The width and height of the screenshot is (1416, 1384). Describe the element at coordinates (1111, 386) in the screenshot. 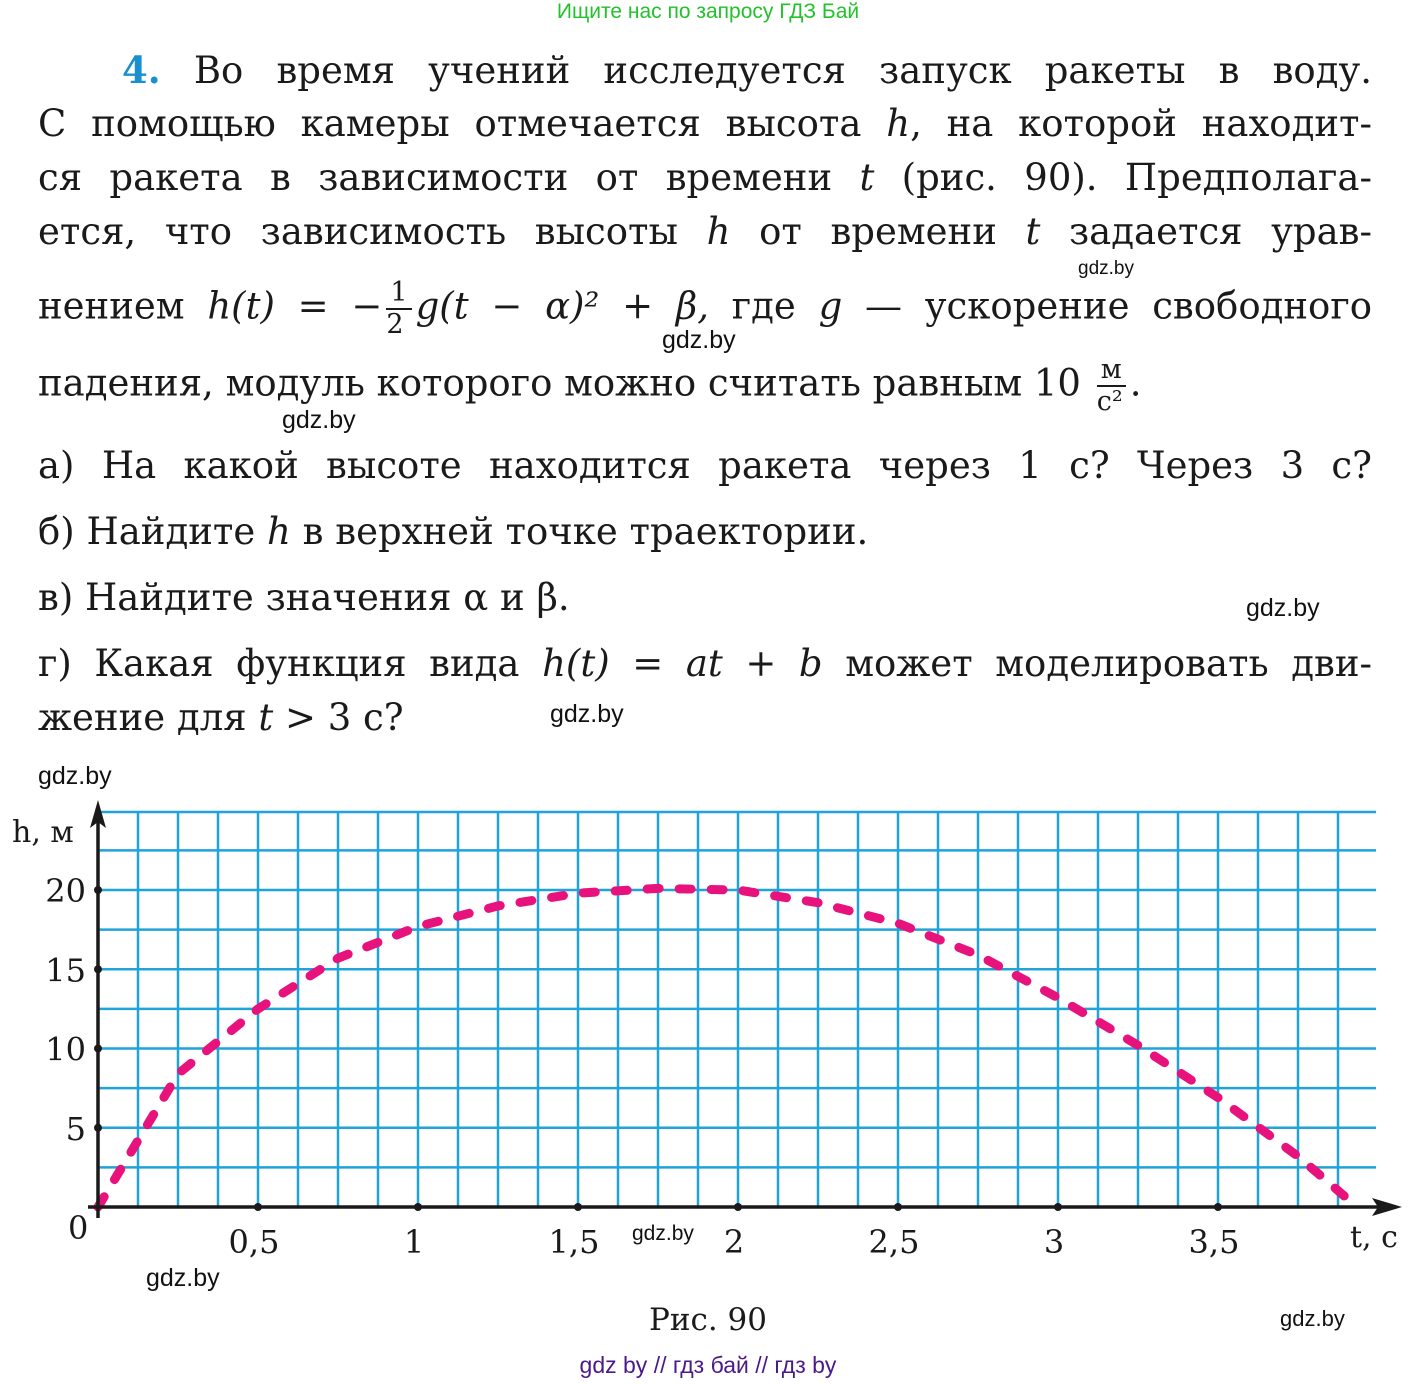

I see `fraction-units: м с²` at that location.